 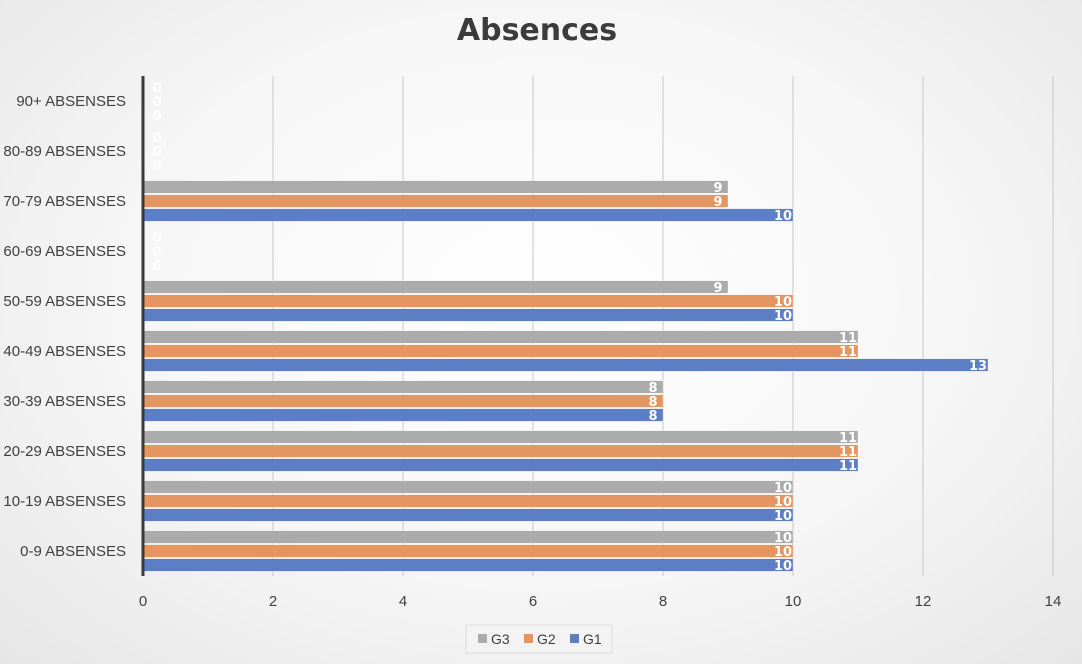 What do you see at coordinates (574, 638) in the screenshot?
I see `legend-swatch-g1` at bounding box center [574, 638].